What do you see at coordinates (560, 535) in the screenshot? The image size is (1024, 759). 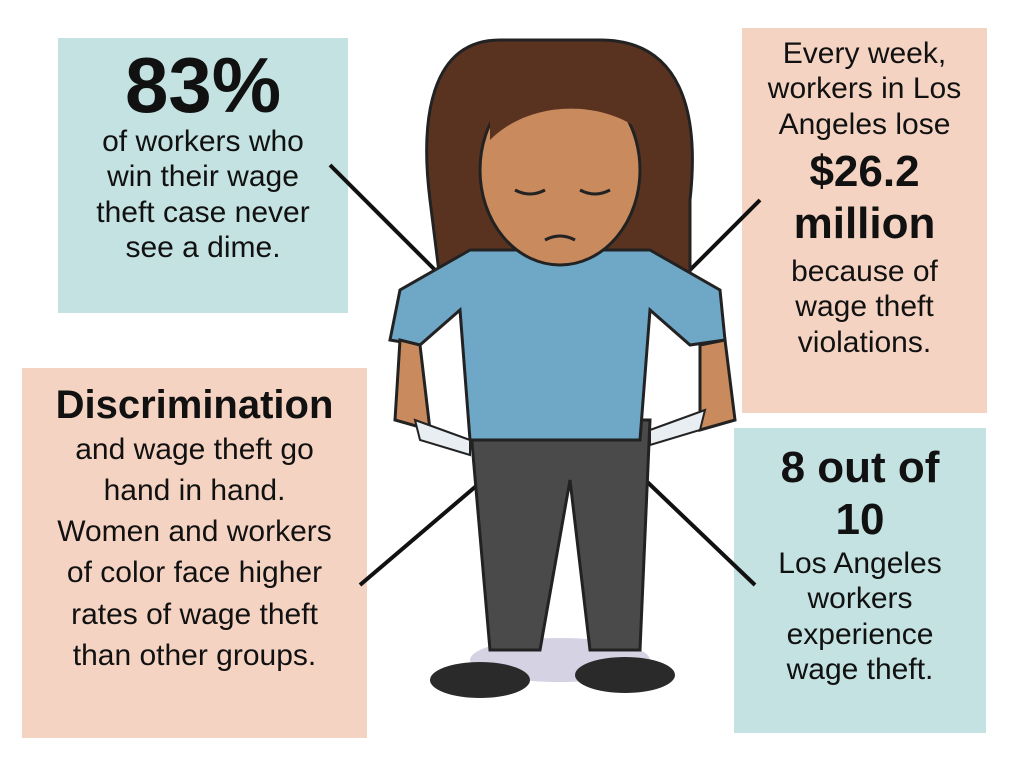 I see `pants` at bounding box center [560, 535].